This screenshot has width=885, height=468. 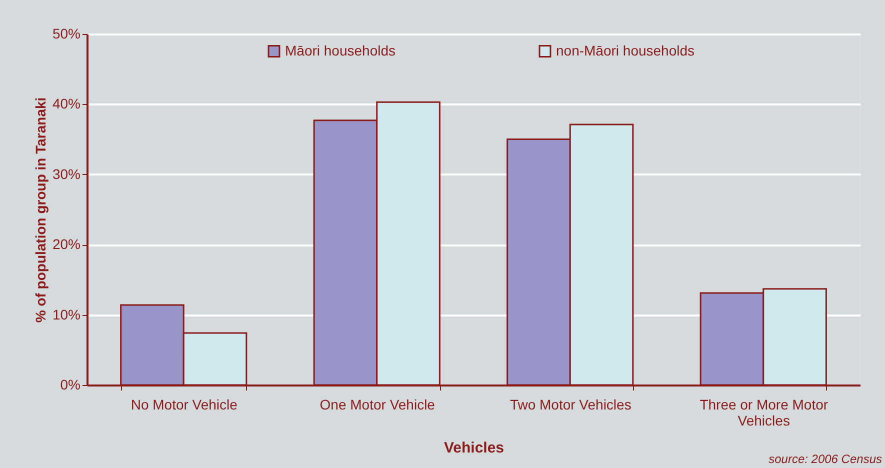 I want to click on x-tick-label: Two Motor Vehicles, so click(x=571, y=404).